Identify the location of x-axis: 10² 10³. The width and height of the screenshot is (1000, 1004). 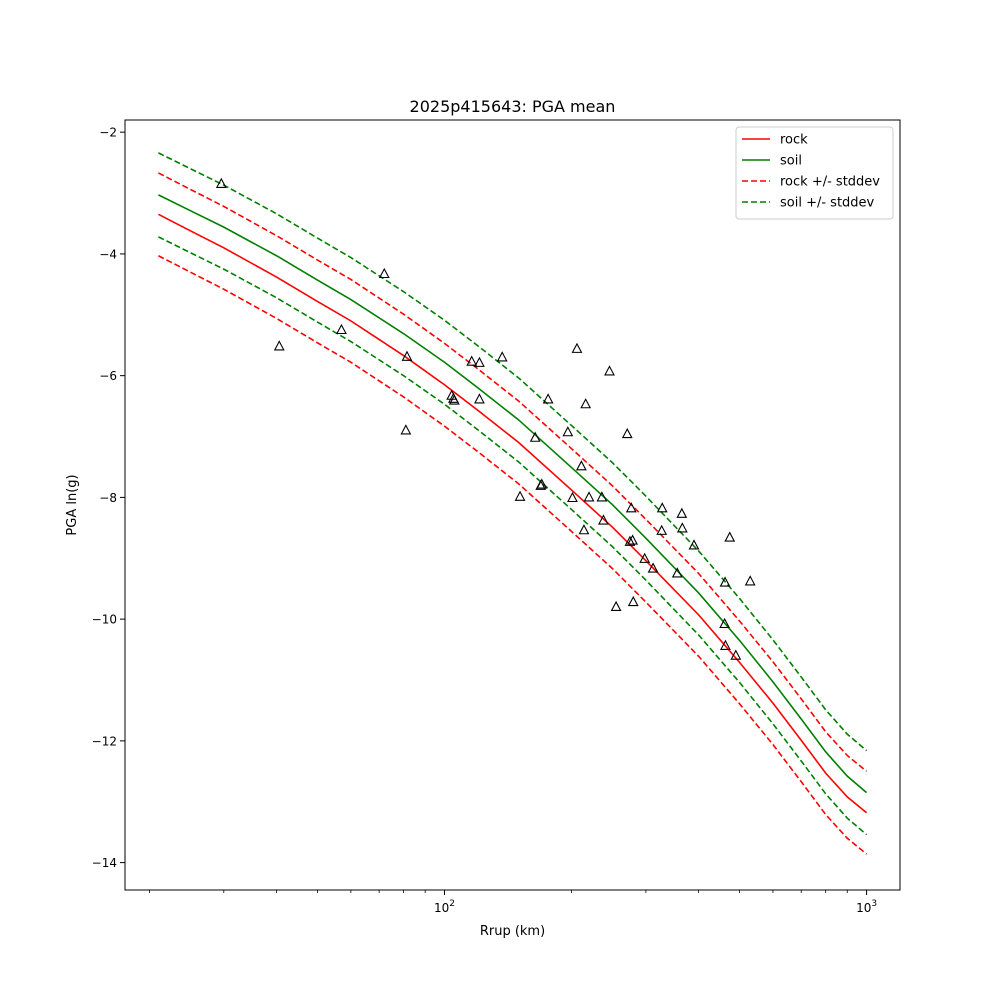
(513, 902).